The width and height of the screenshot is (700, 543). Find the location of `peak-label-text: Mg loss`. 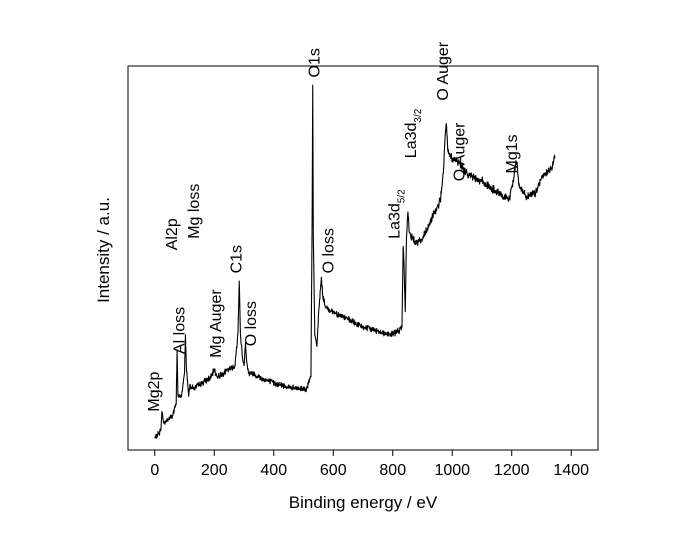

peak-label-text: Mg loss is located at coordinates (194, 211).